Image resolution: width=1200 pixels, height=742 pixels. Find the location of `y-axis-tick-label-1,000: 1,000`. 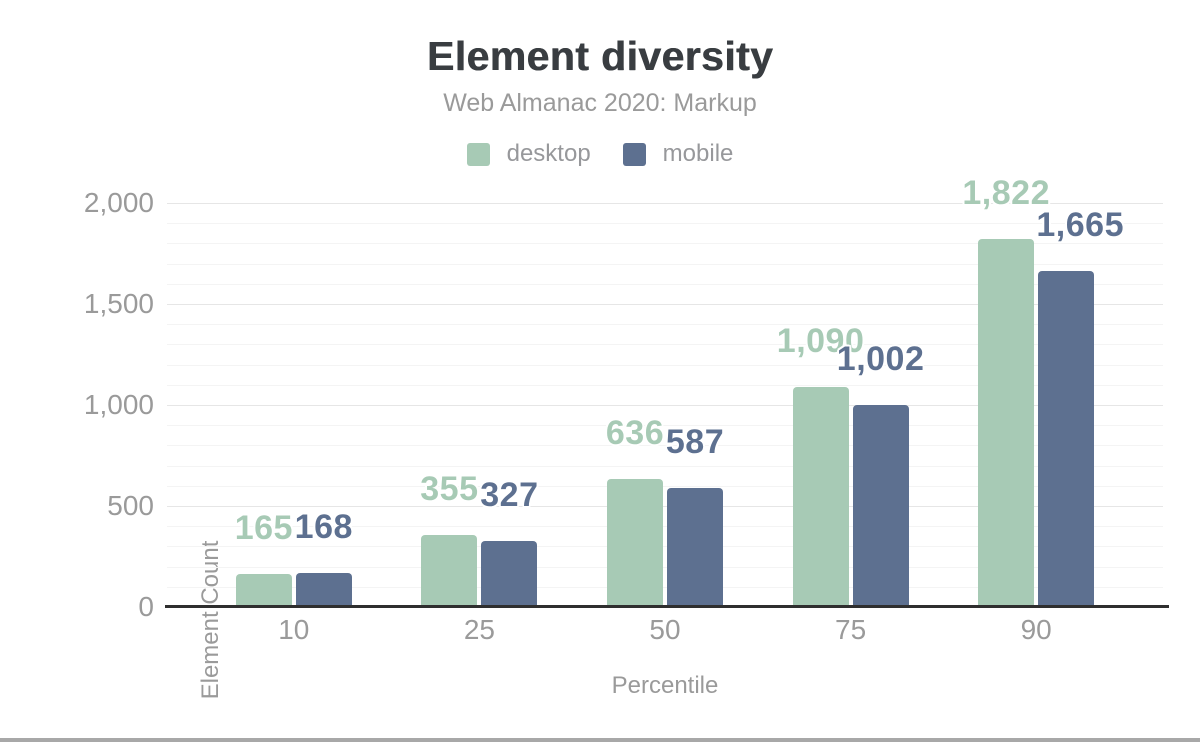

y-axis-tick-label-1,000: 1,000 is located at coordinates (118, 404).